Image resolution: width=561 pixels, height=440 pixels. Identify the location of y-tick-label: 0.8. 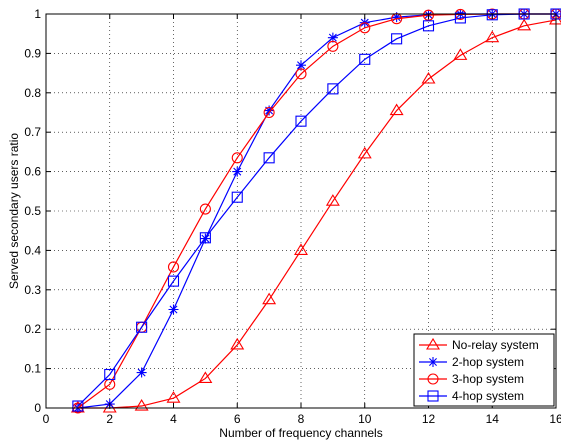
(32, 93).